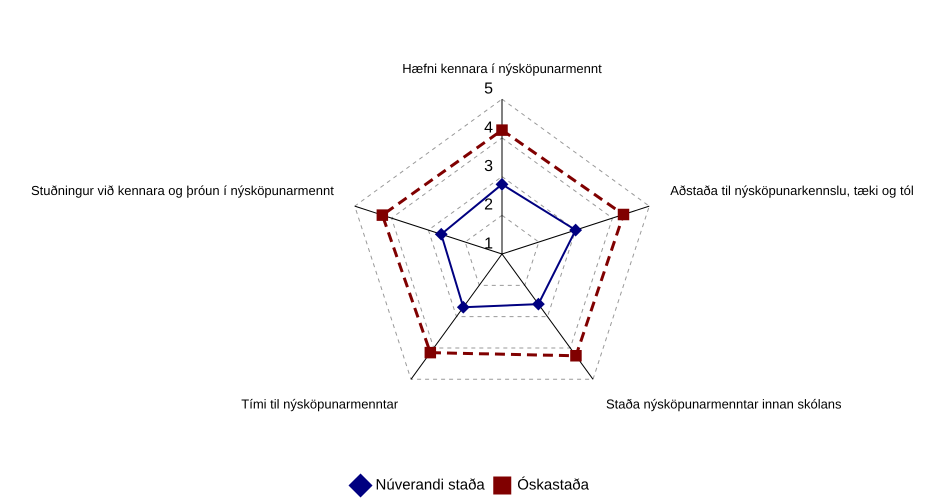  Describe the element at coordinates (182, 190) in the screenshot. I see `spoke-label: Stuðningur við kennara og þróun í nýsköpunarmennt` at that location.